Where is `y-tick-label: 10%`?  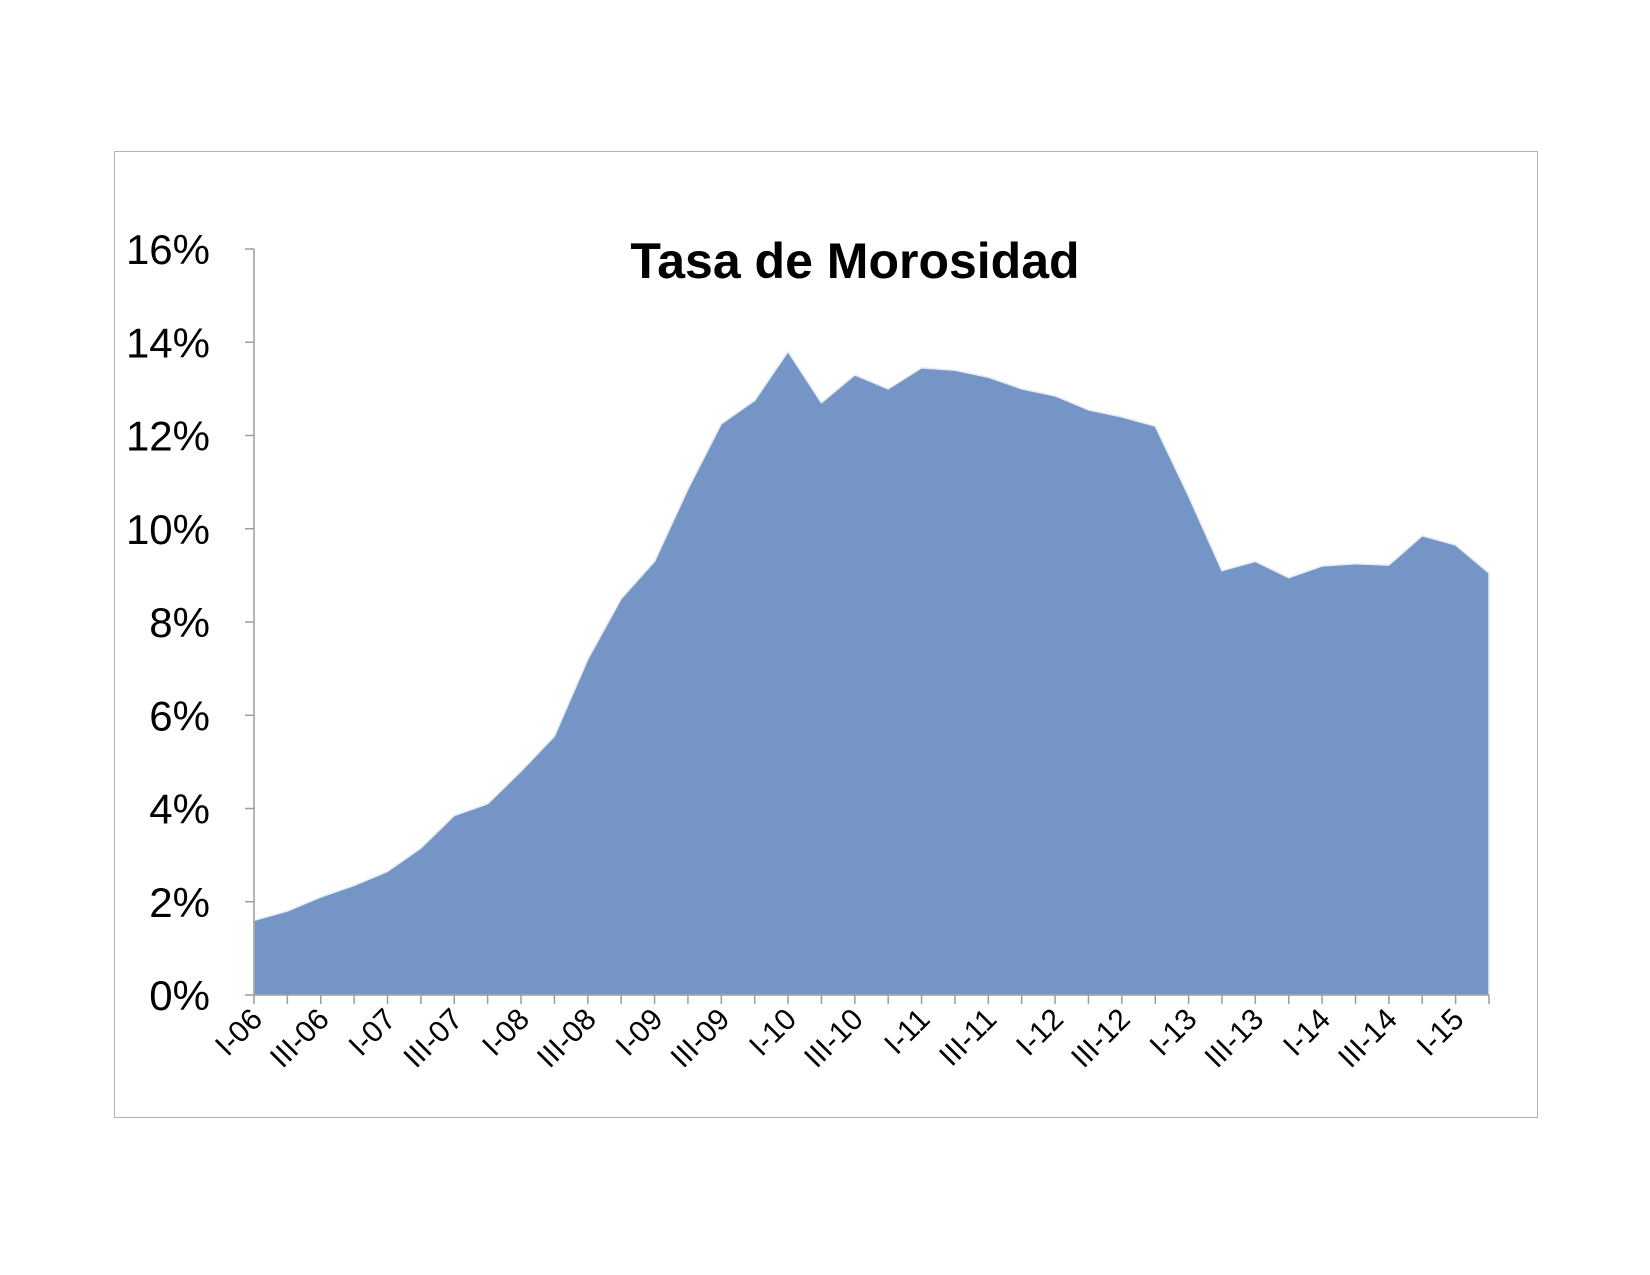
y-tick-label: 10% is located at coordinates (168, 529).